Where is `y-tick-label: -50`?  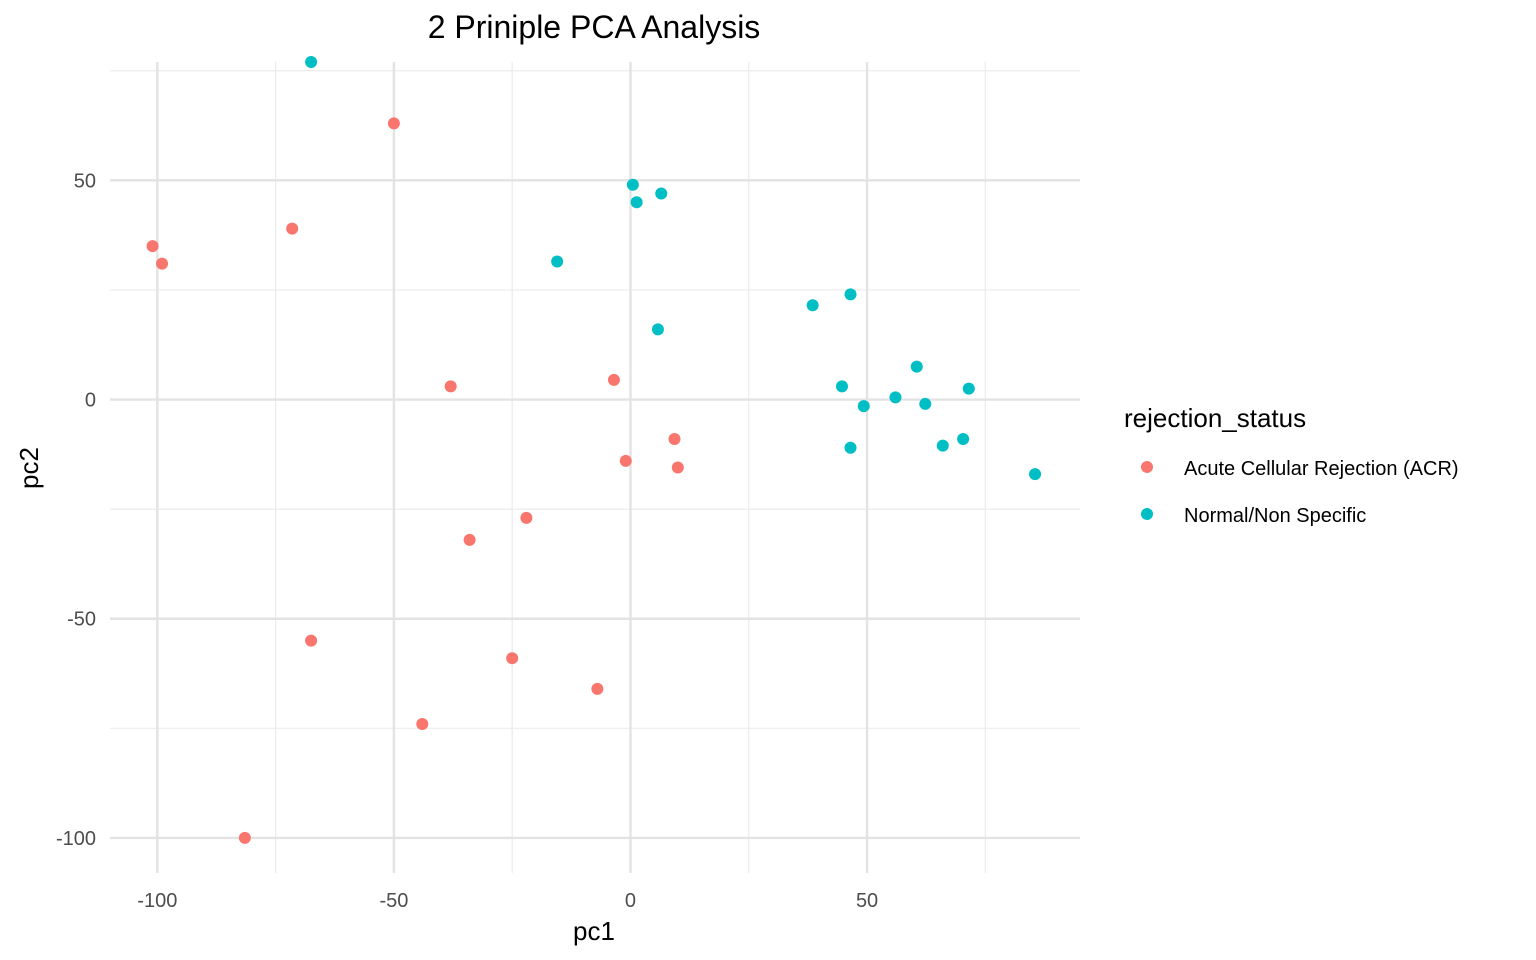 y-tick-label: -50 is located at coordinates (81, 620).